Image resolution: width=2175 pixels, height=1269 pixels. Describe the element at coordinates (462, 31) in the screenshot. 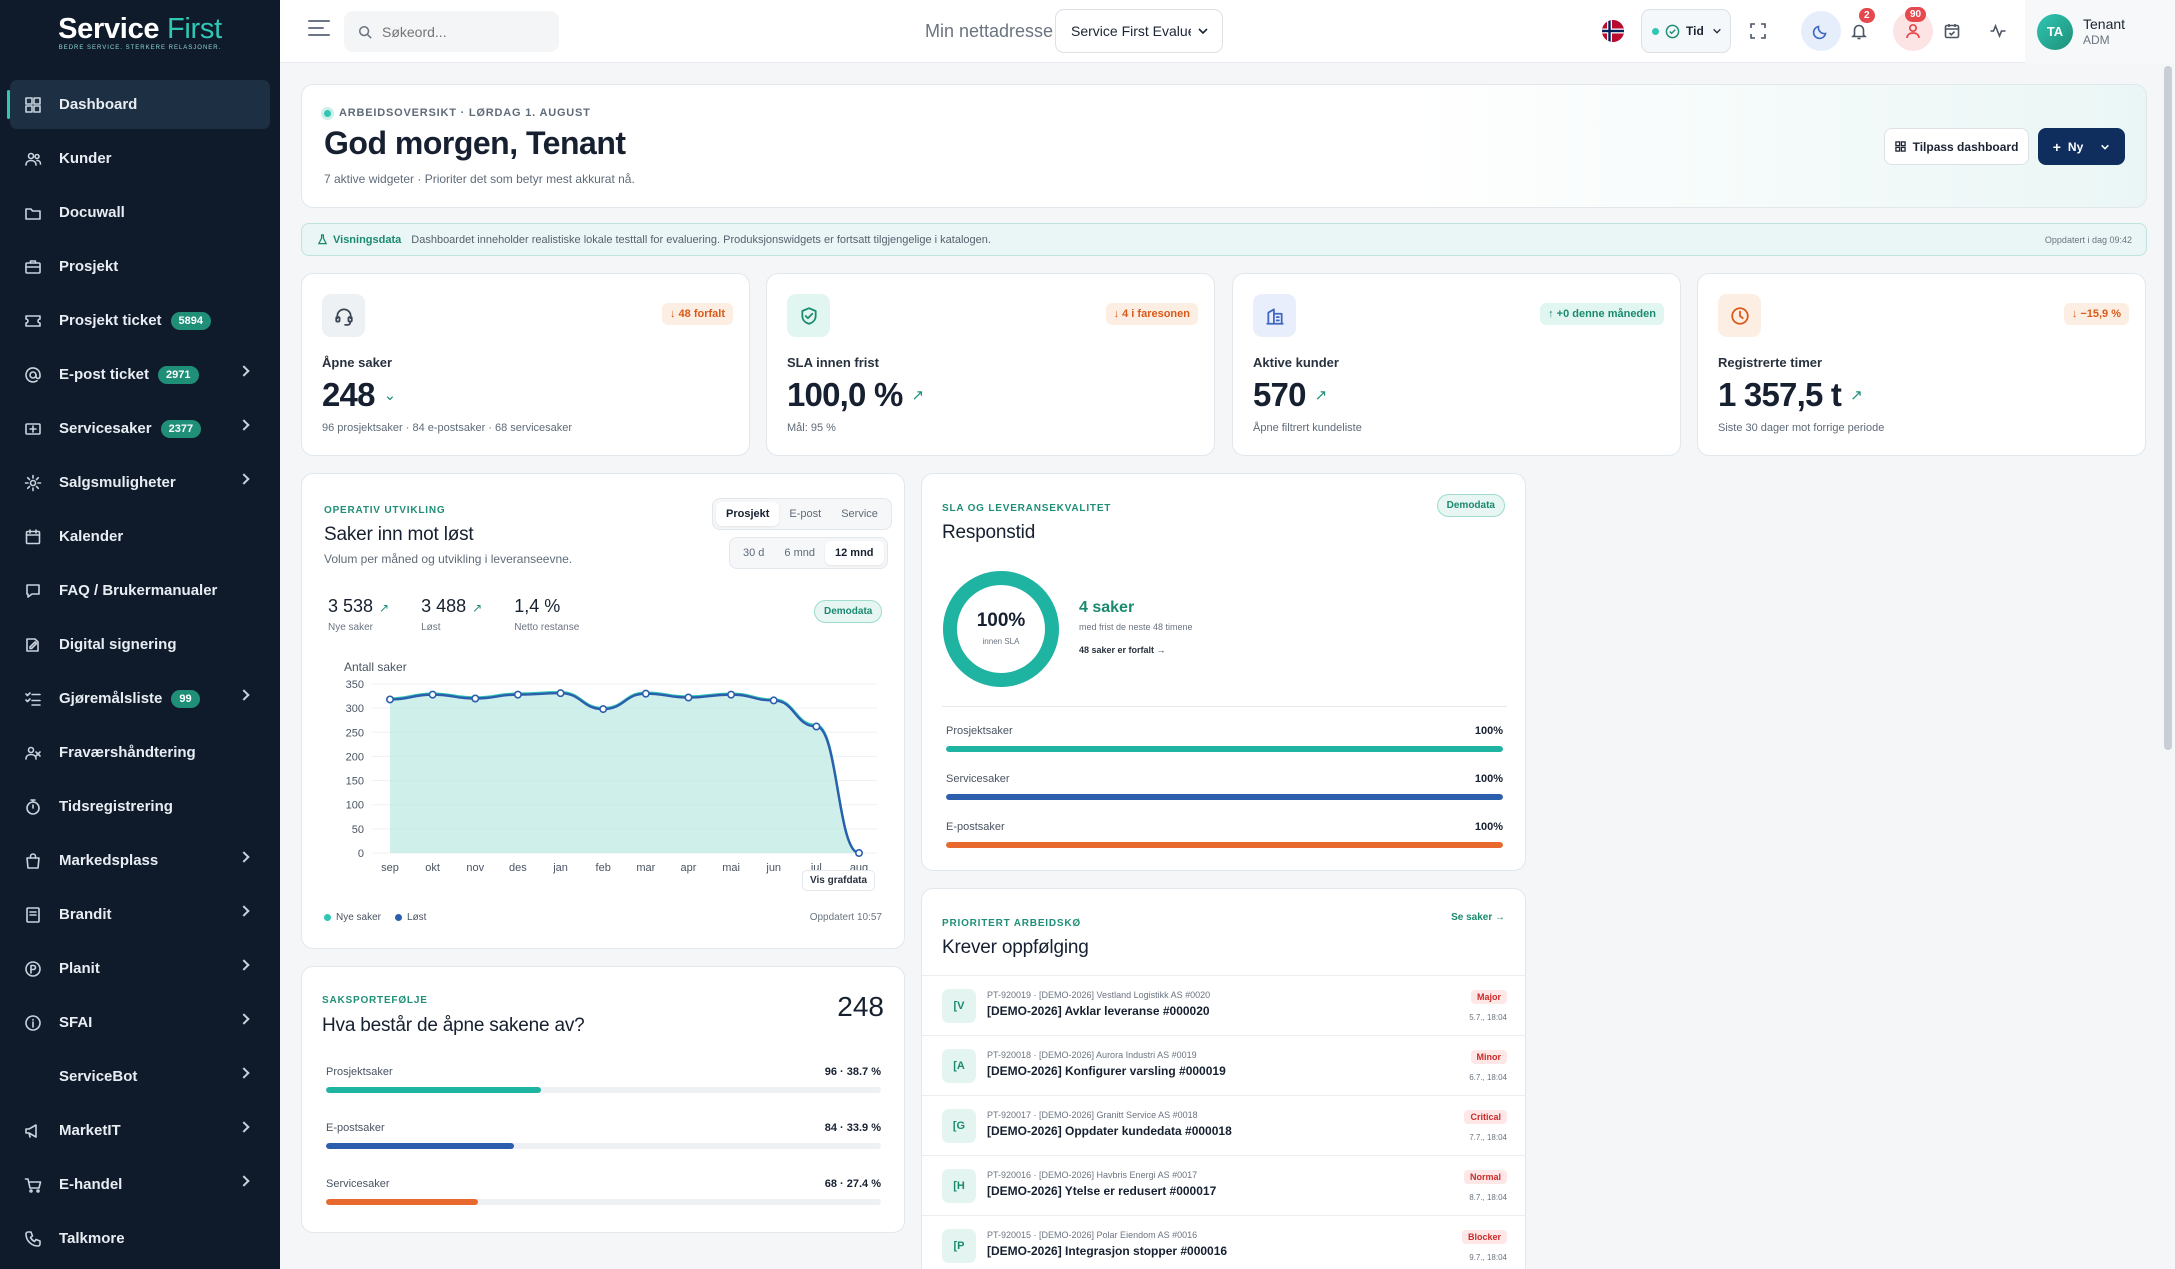

I see `search-input` at that location.